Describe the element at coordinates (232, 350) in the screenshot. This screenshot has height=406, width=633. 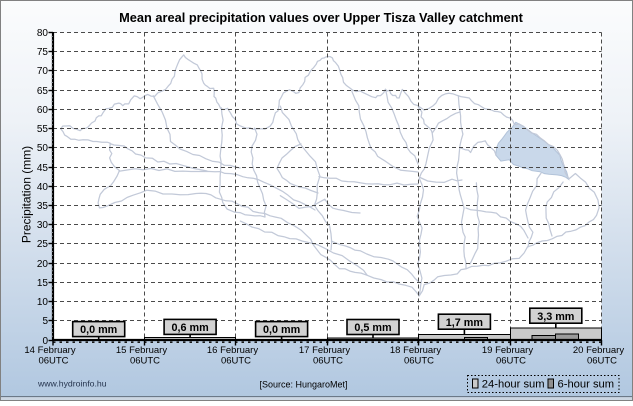
I see `svg-text: 16 February` at that location.